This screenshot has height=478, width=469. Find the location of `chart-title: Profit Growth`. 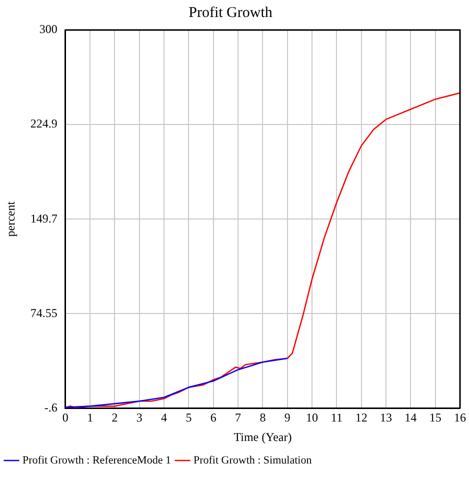

chart-title: Profit Growth is located at coordinates (230, 12).